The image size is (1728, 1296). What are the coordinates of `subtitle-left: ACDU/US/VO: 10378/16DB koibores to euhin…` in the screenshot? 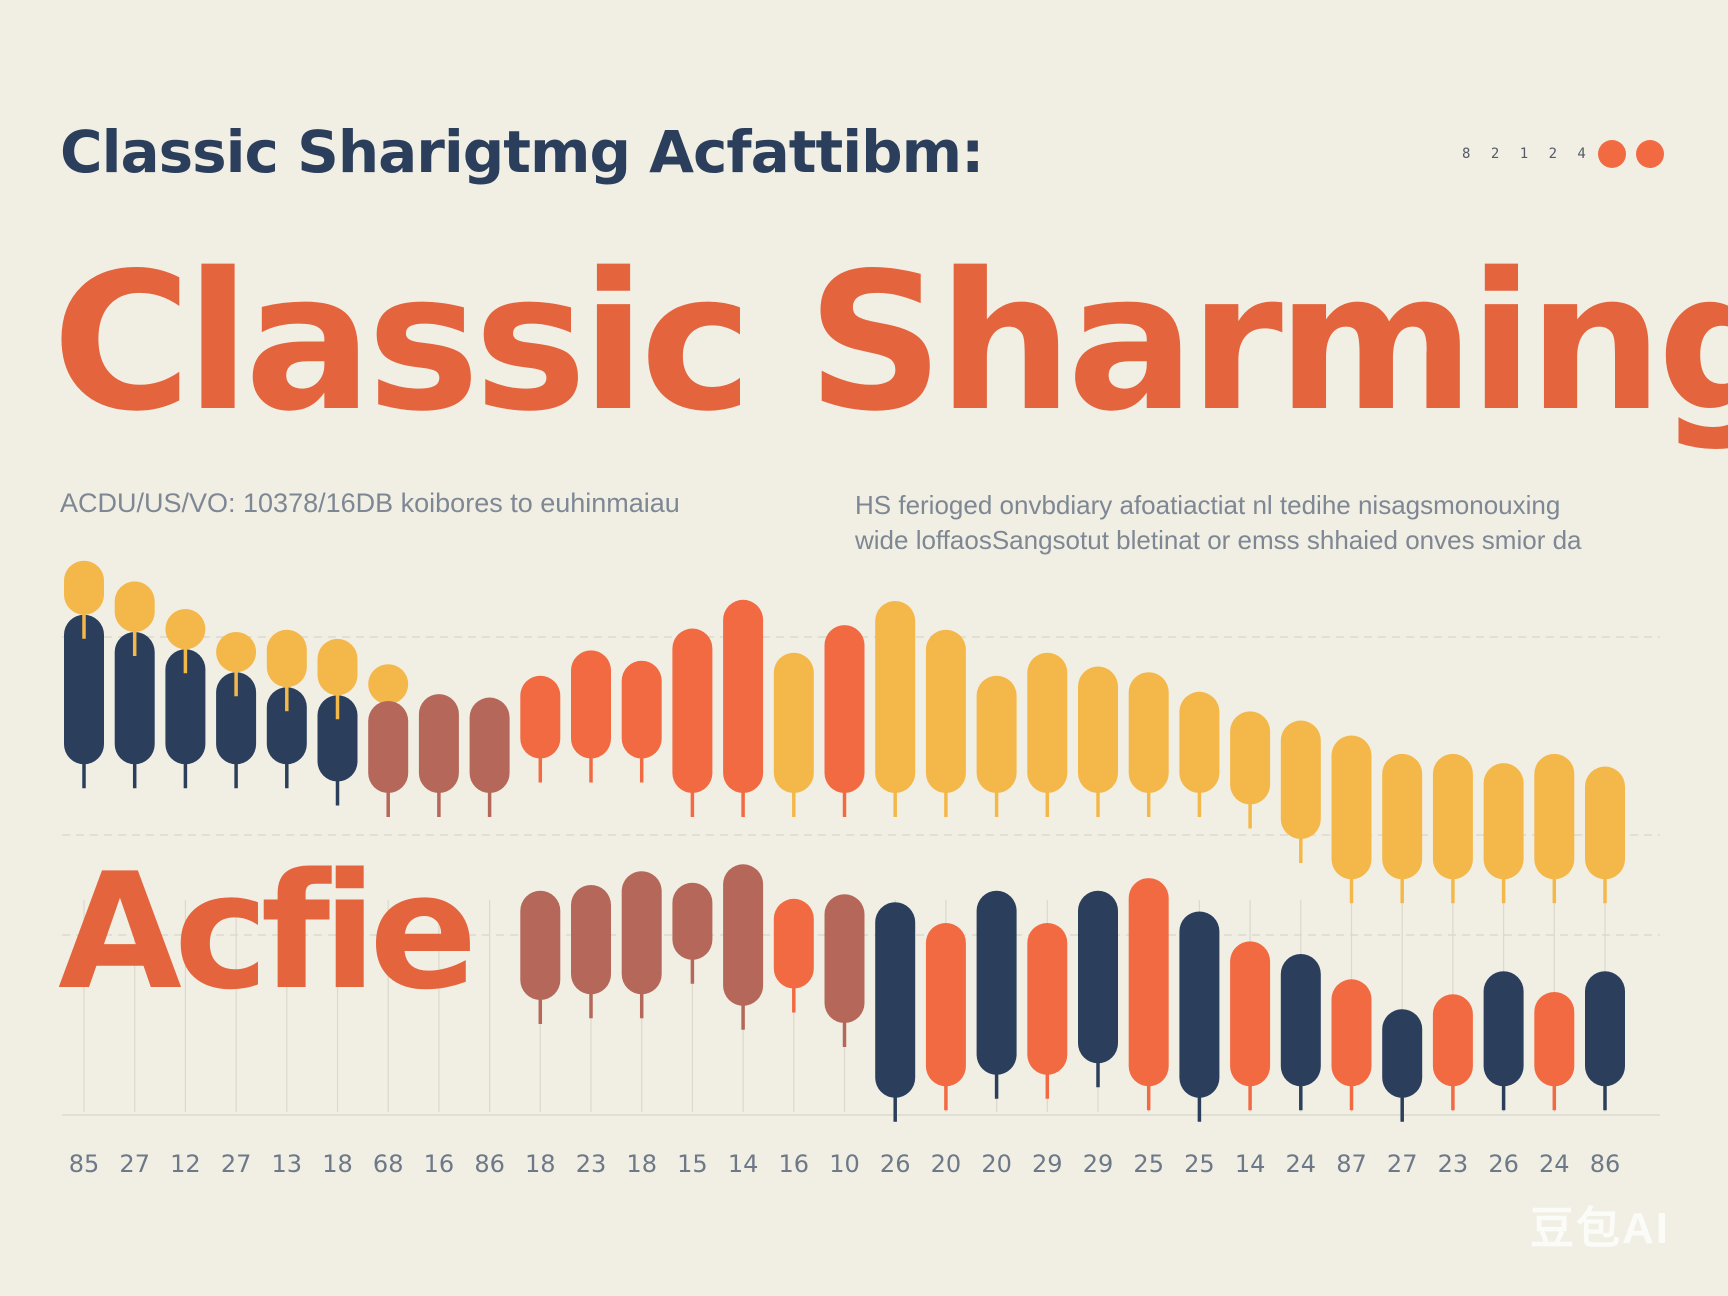 It's located at (370, 503).